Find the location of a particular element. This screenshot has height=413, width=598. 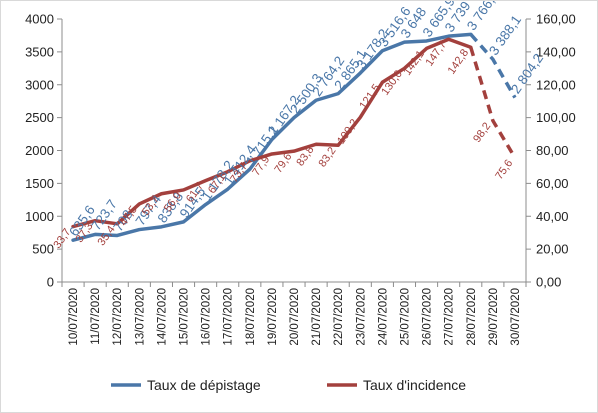

x-tick-label: 27/07/2020 is located at coordinates (450, 317).